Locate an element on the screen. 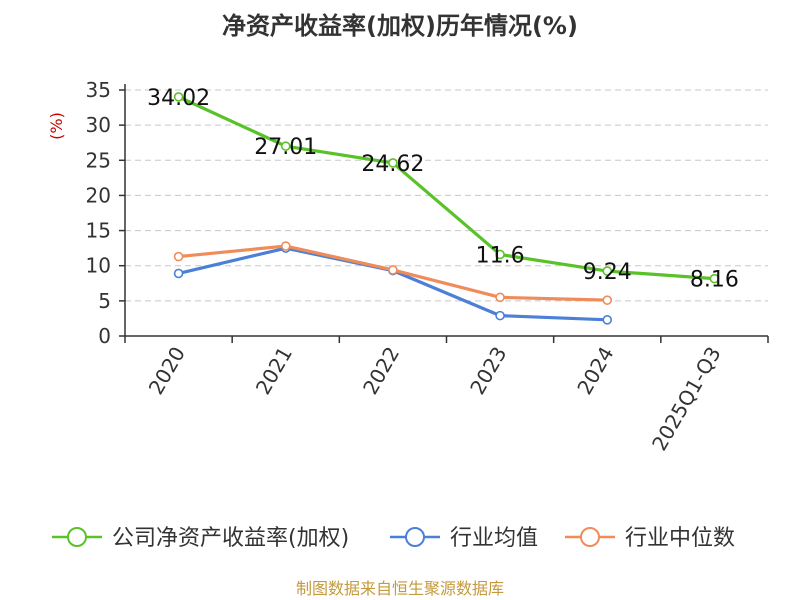 The height and width of the screenshot is (600, 800). legend: 公司净资产收益率(加权) 行业均值 行业中位数 is located at coordinates (393, 538).